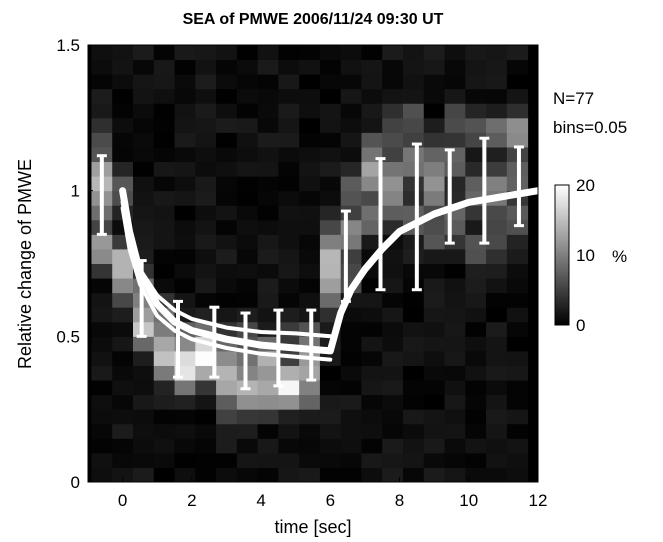 This screenshot has height=542, width=663. Describe the element at coordinates (585, 255) in the screenshot. I see `colorbar-ticks: 01020` at that location.